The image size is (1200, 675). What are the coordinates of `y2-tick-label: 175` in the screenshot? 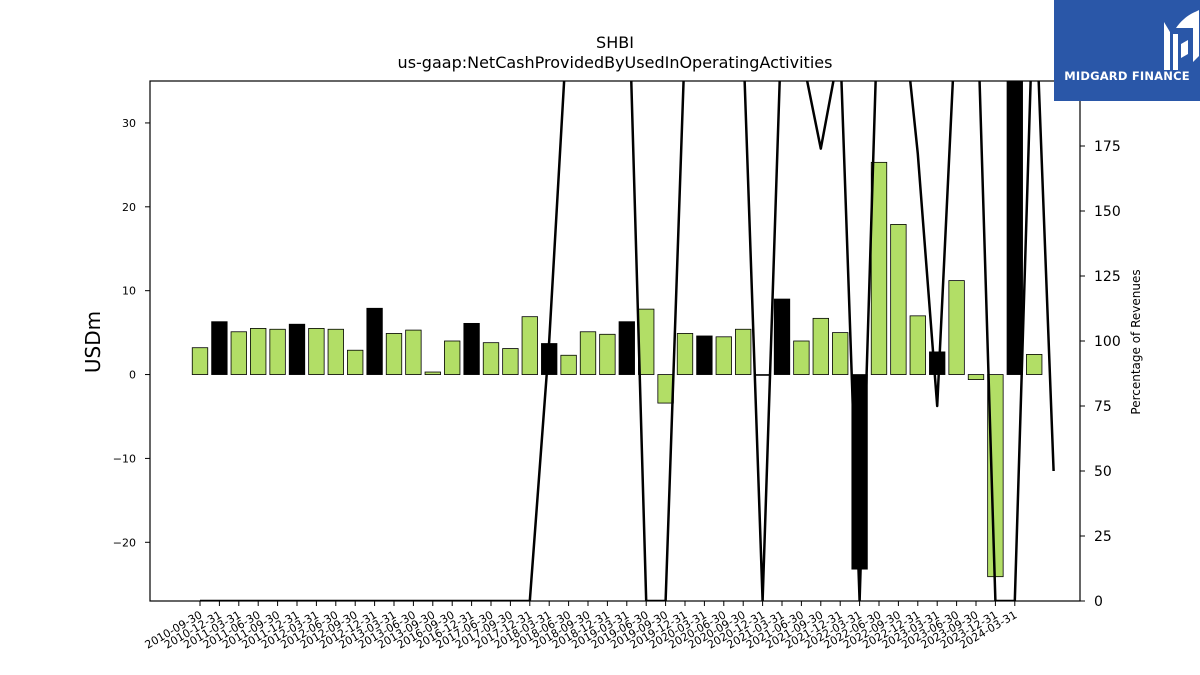 It's located at (1107, 147).